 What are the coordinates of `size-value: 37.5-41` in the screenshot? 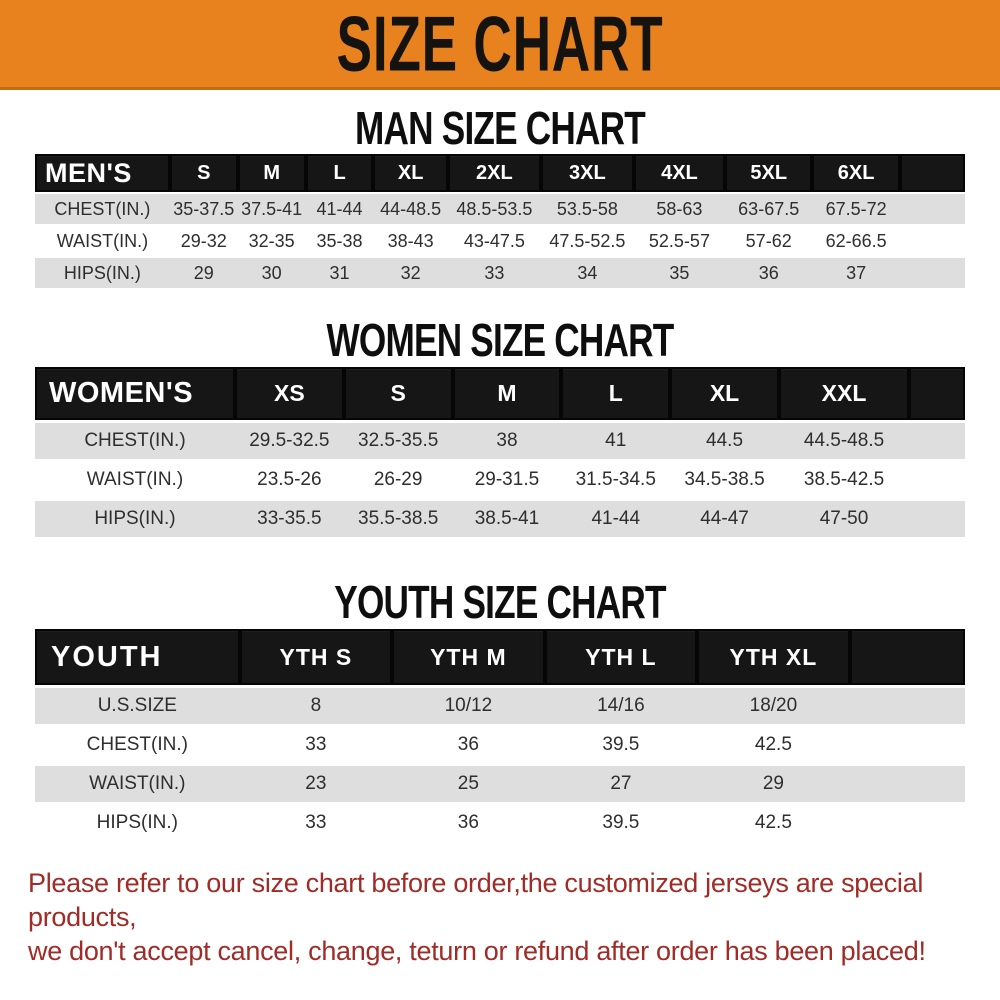 It's located at (271, 209).